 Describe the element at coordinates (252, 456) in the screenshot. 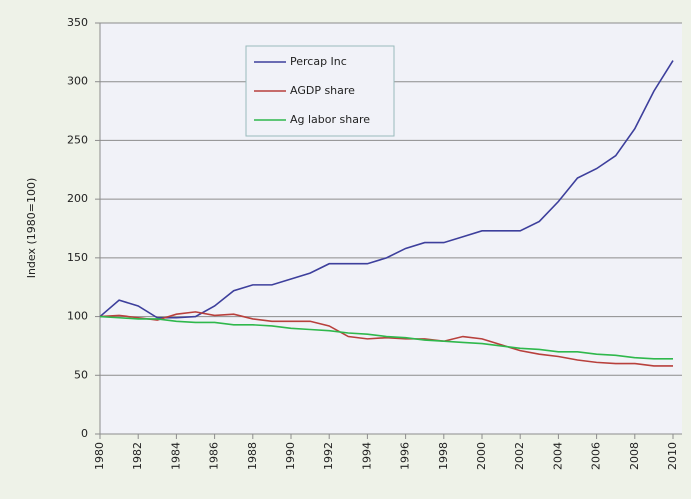

I see `x-tick-label: 1988` at that location.